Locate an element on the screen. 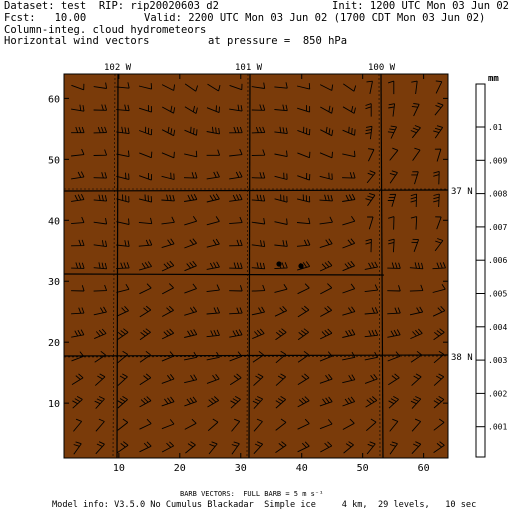  init-label: Init: 1200 UTC Mon 03 Jun 02 is located at coordinates (421, 6).